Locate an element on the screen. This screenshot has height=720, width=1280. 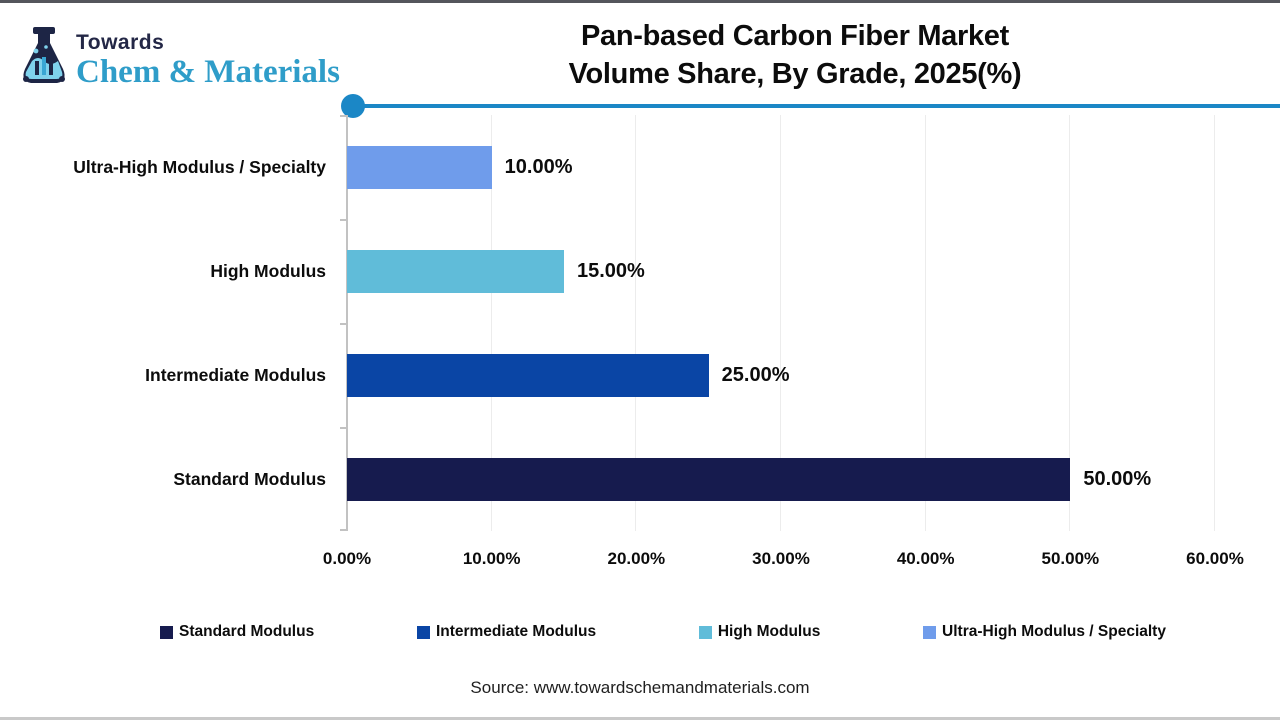
x-tick-label-20: 20.00% is located at coordinates (636, 558).